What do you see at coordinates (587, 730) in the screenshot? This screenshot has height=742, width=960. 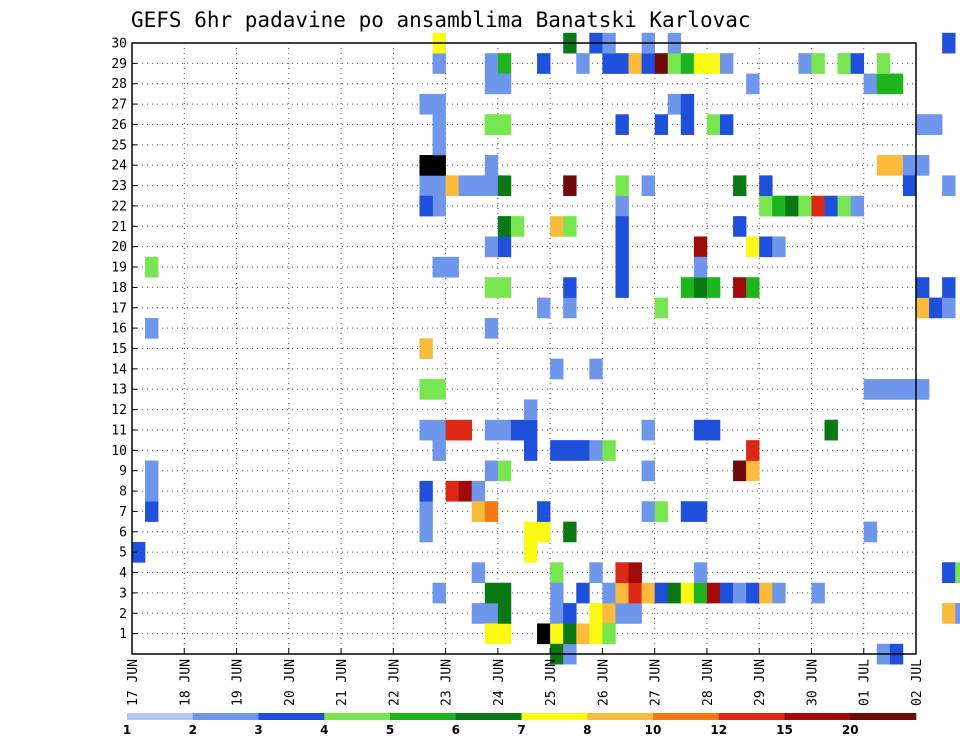 I see `colorbar-label: 8` at bounding box center [587, 730].